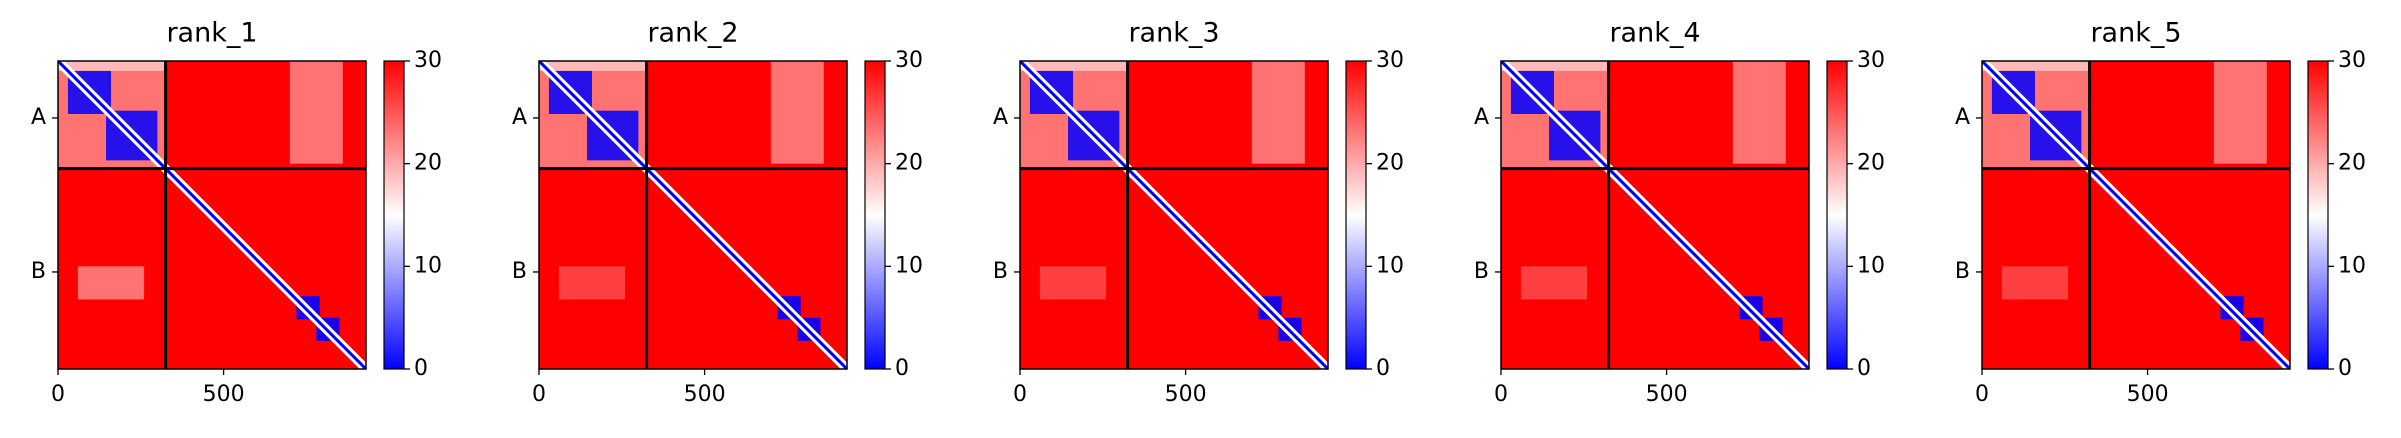  I want to click on panel-title: rank_4, so click(1654, 33).